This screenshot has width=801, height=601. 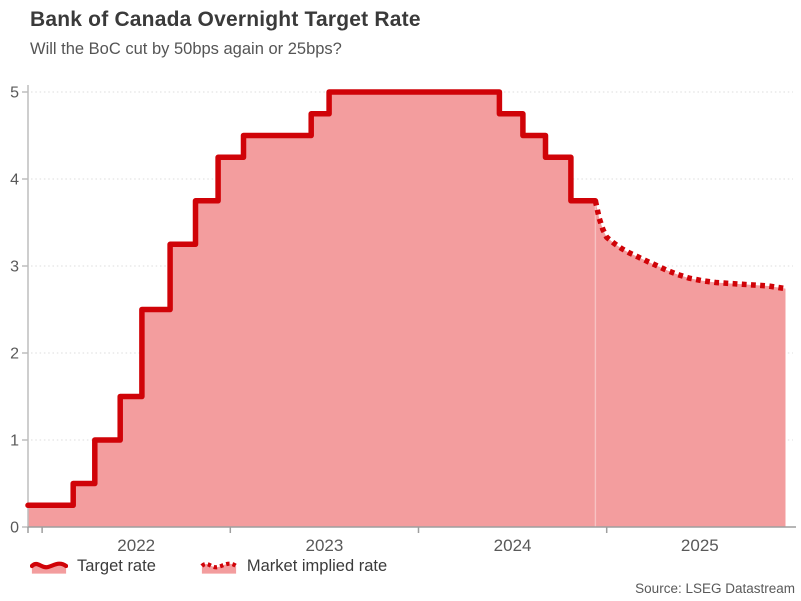 I want to click on legend: Target rate Market implied rate, so click(x=208, y=566).